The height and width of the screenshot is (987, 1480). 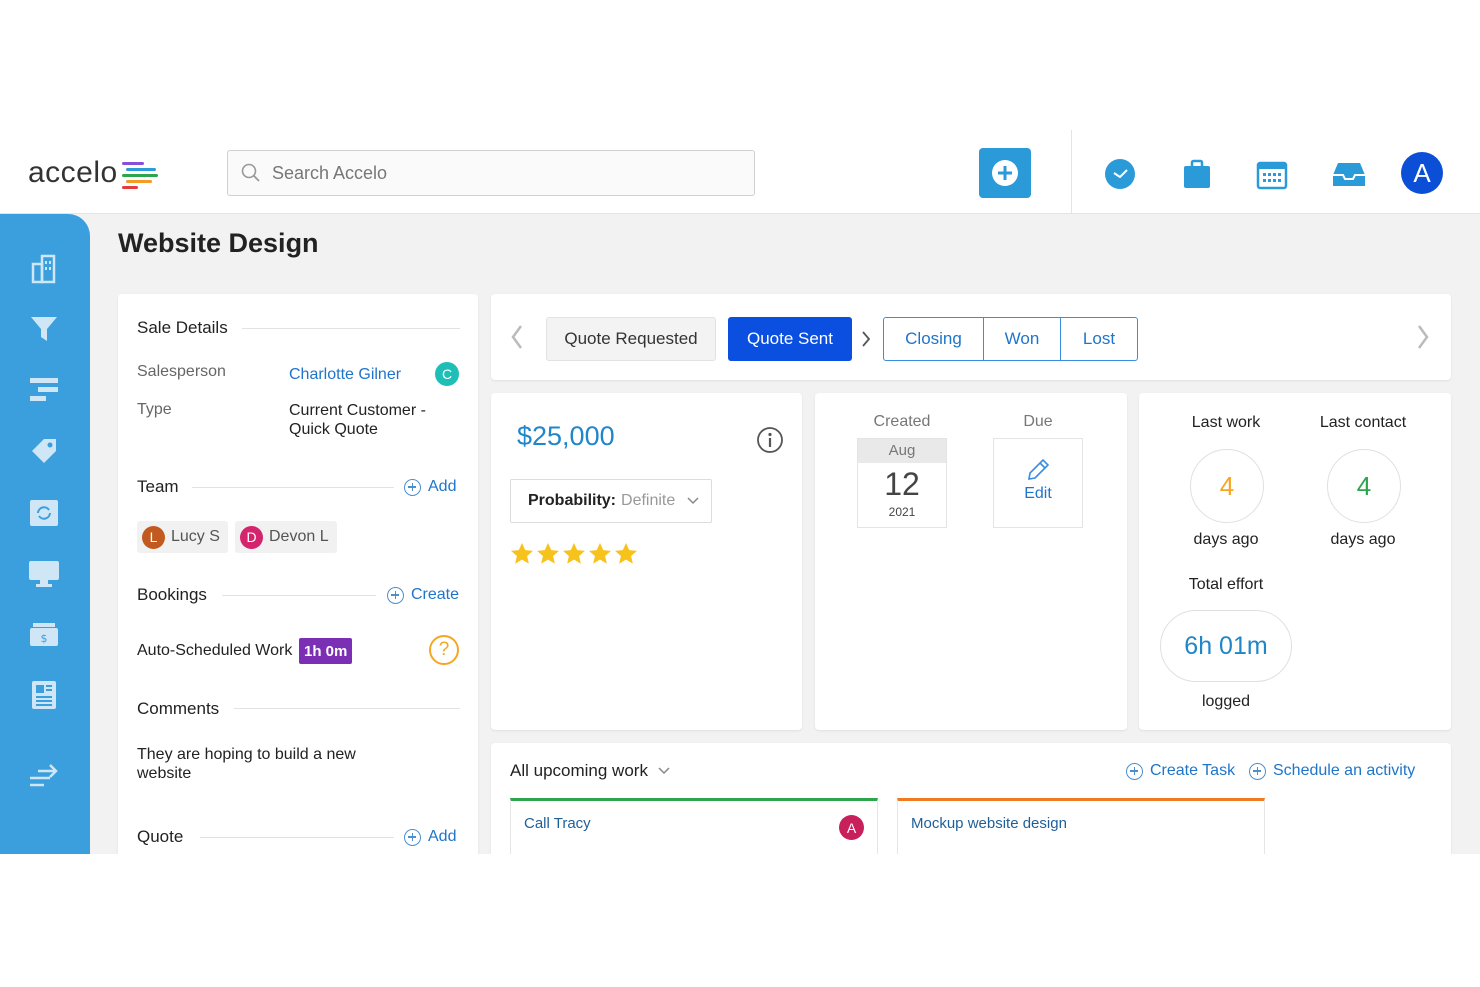 I want to click on probability-select: Probability: Definite, so click(x=611, y=501).